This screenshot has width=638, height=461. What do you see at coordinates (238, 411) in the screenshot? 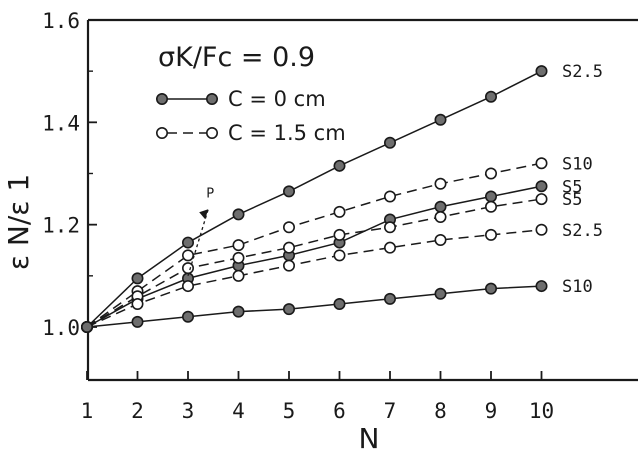
I see `x-tick-label: 4` at bounding box center [238, 411].